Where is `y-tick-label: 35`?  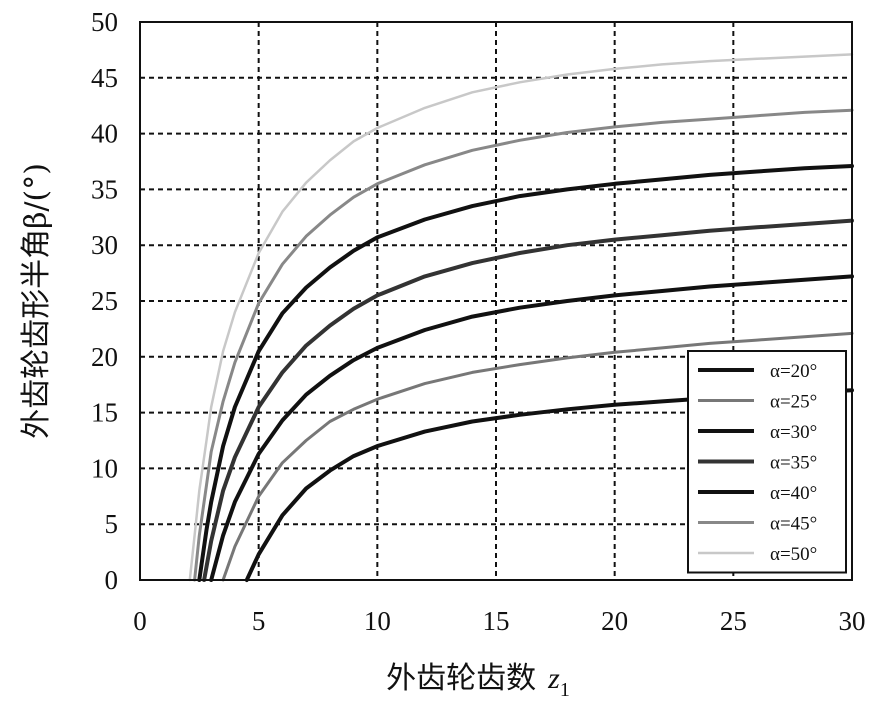 y-tick-label: 35 is located at coordinates (104, 189).